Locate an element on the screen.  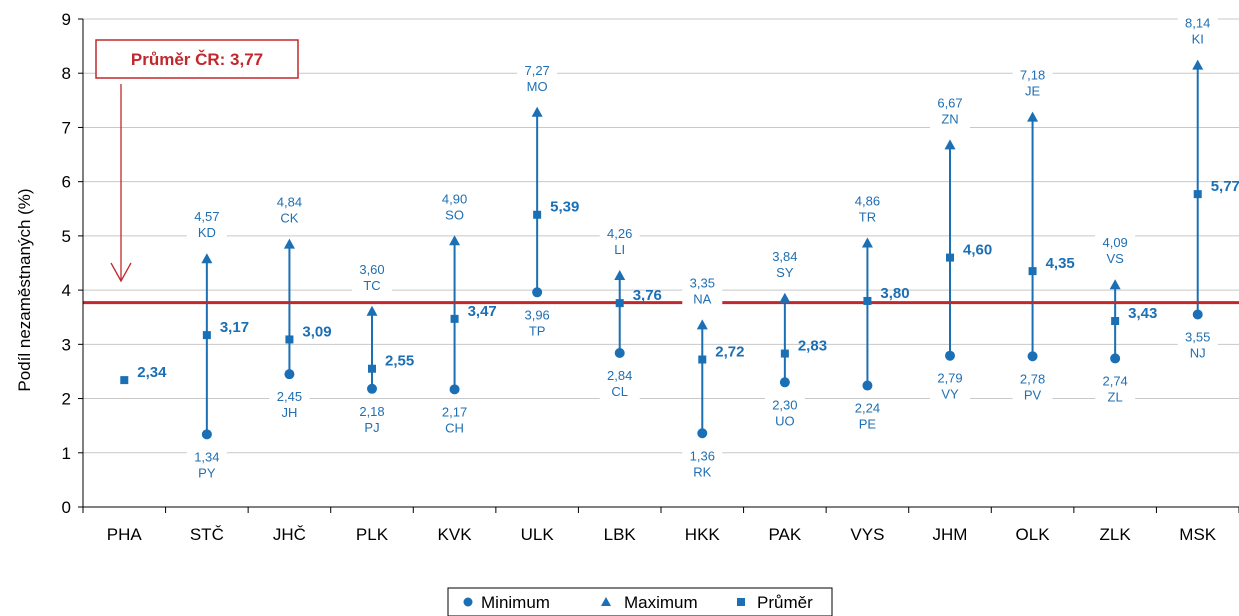
callout-arrow-head is located at coordinates (121, 272).